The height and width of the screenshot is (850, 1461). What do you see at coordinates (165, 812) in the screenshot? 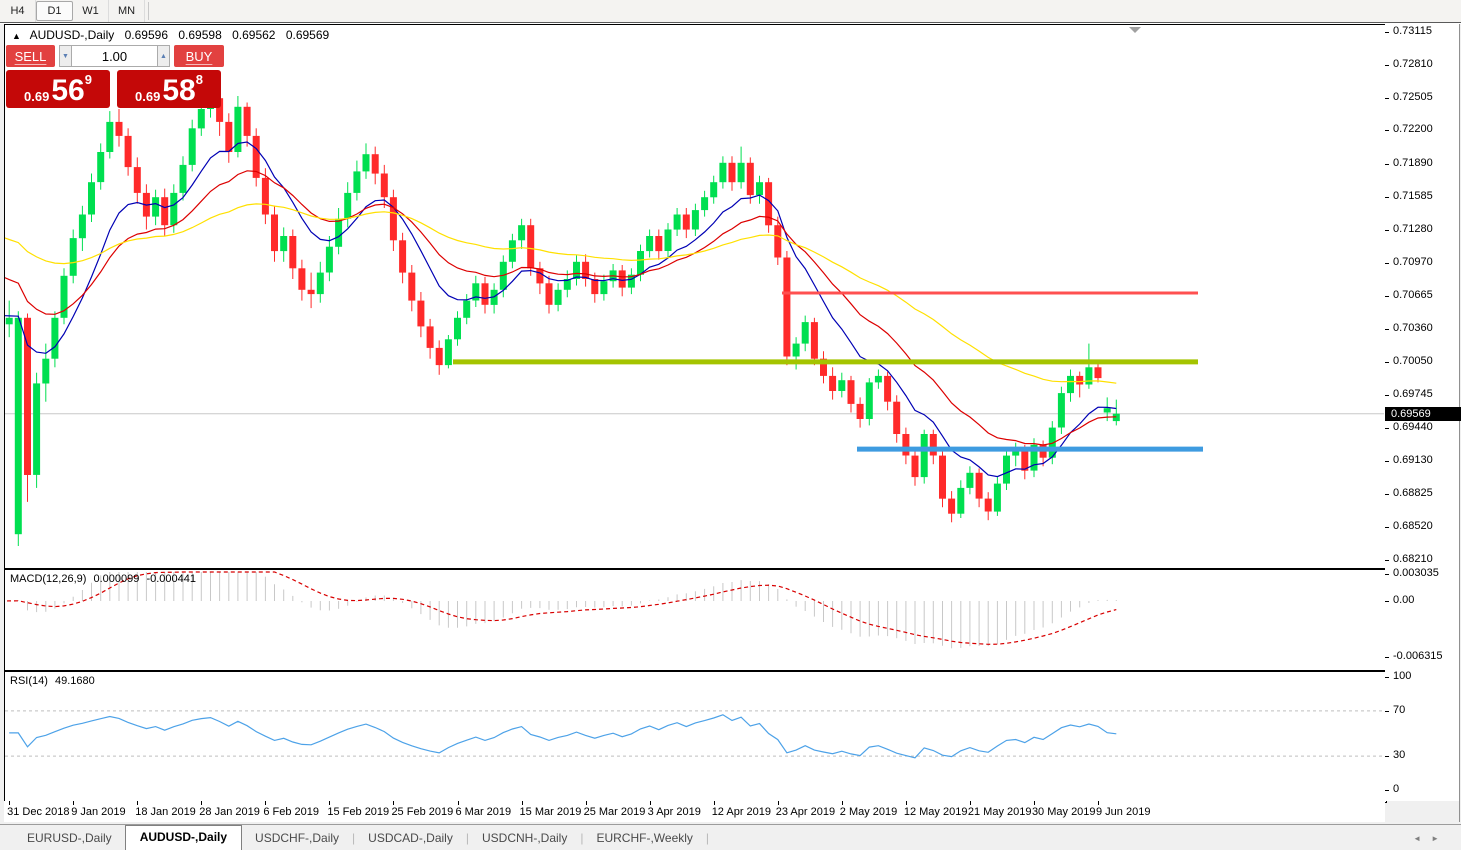
I see `date-tick-label: 18 Jan 2019` at bounding box center [165, 812].